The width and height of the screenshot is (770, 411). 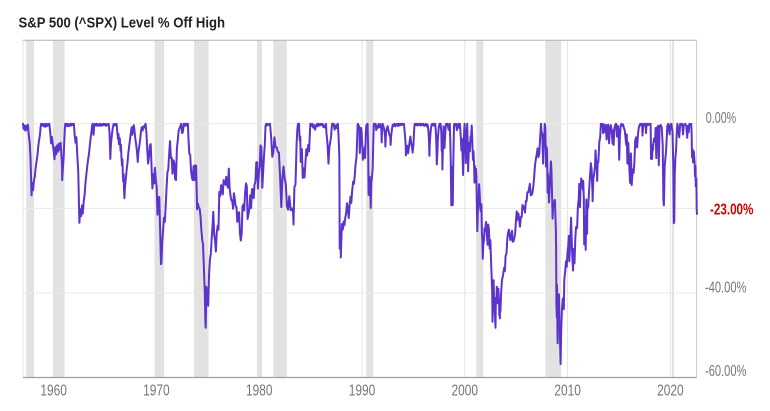 What do you see at coordinates (731, 210) in the screenshot?
I see `svg-text: -23.00%` at bounding box center [731, 210].